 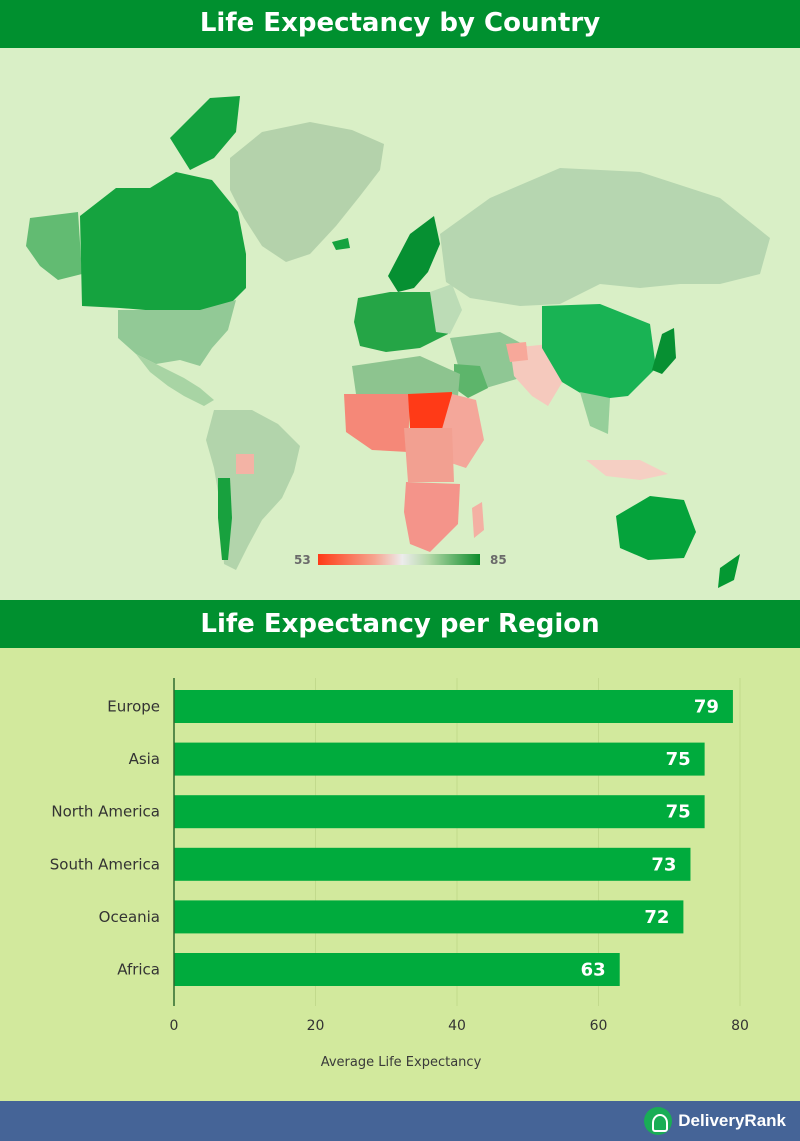 What do you see at coordinates (133, 707) in the screenshot?
I see `category-label: Europe` at bounding box center [133, 707].